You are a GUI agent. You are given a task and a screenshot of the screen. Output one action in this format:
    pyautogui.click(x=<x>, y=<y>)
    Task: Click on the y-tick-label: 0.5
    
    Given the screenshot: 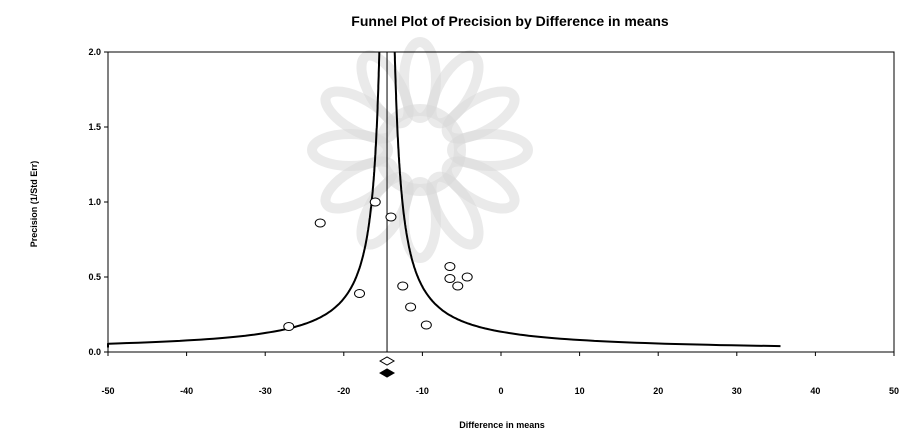 What is the action you would take?
    pyautogui.click(x=94, y=277)
    